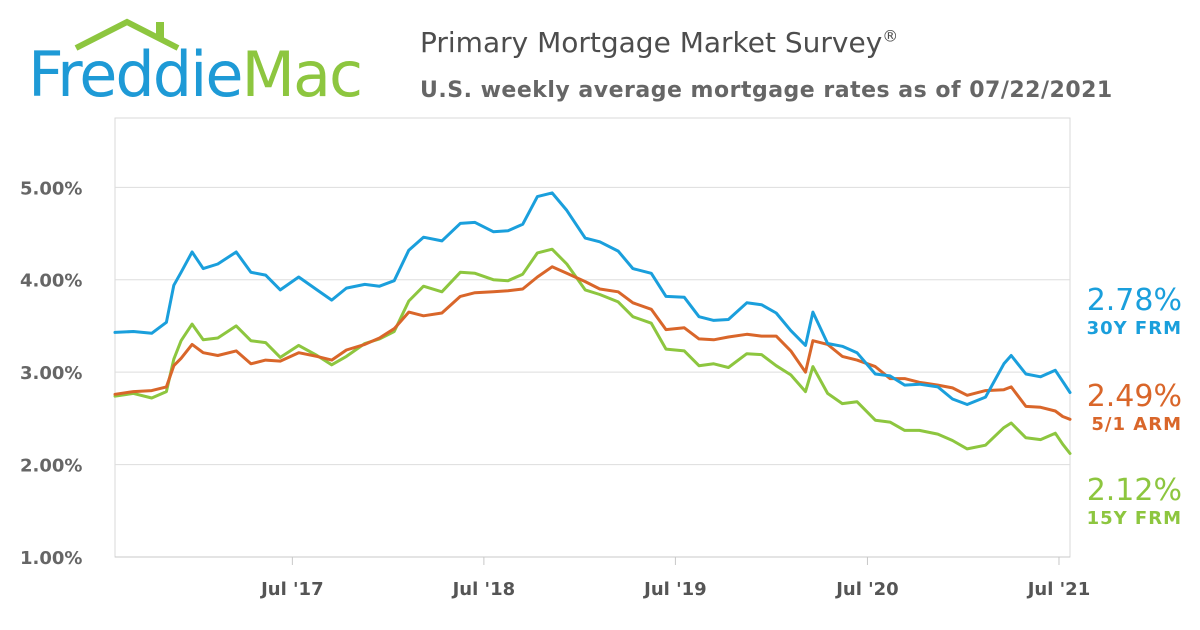 This screenshot has width=1200, height=630. I want to click on logo-wordmark: FreddieMac, so click(195, 75).